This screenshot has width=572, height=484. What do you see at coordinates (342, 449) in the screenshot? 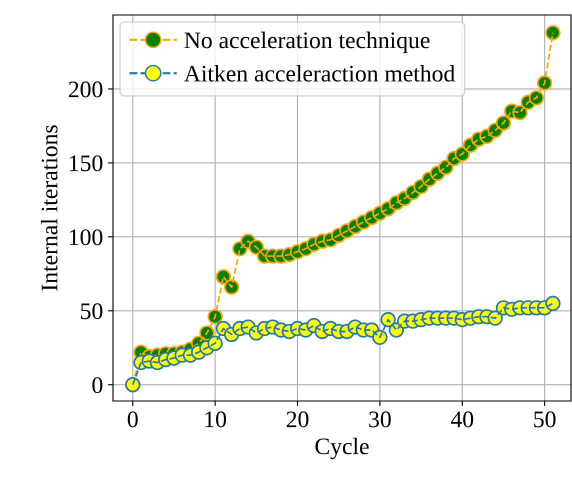
I see `x-axis-title: Cycle` at bounding box center [342, 449].